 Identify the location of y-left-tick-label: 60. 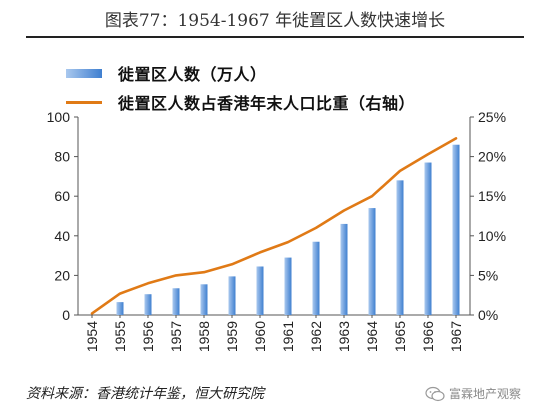
(62, 196).